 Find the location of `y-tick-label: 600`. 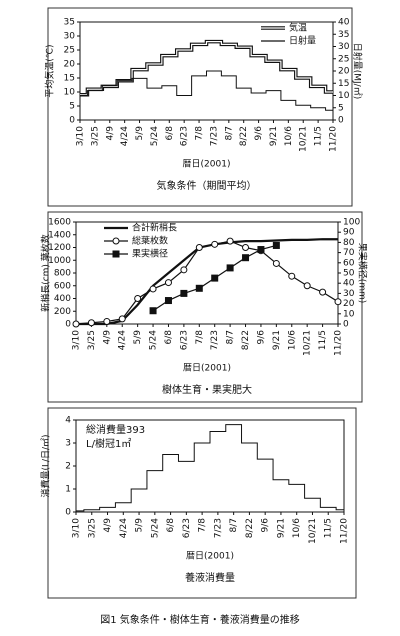

y-tick-label: 600 is located at coordinates (62, 286).